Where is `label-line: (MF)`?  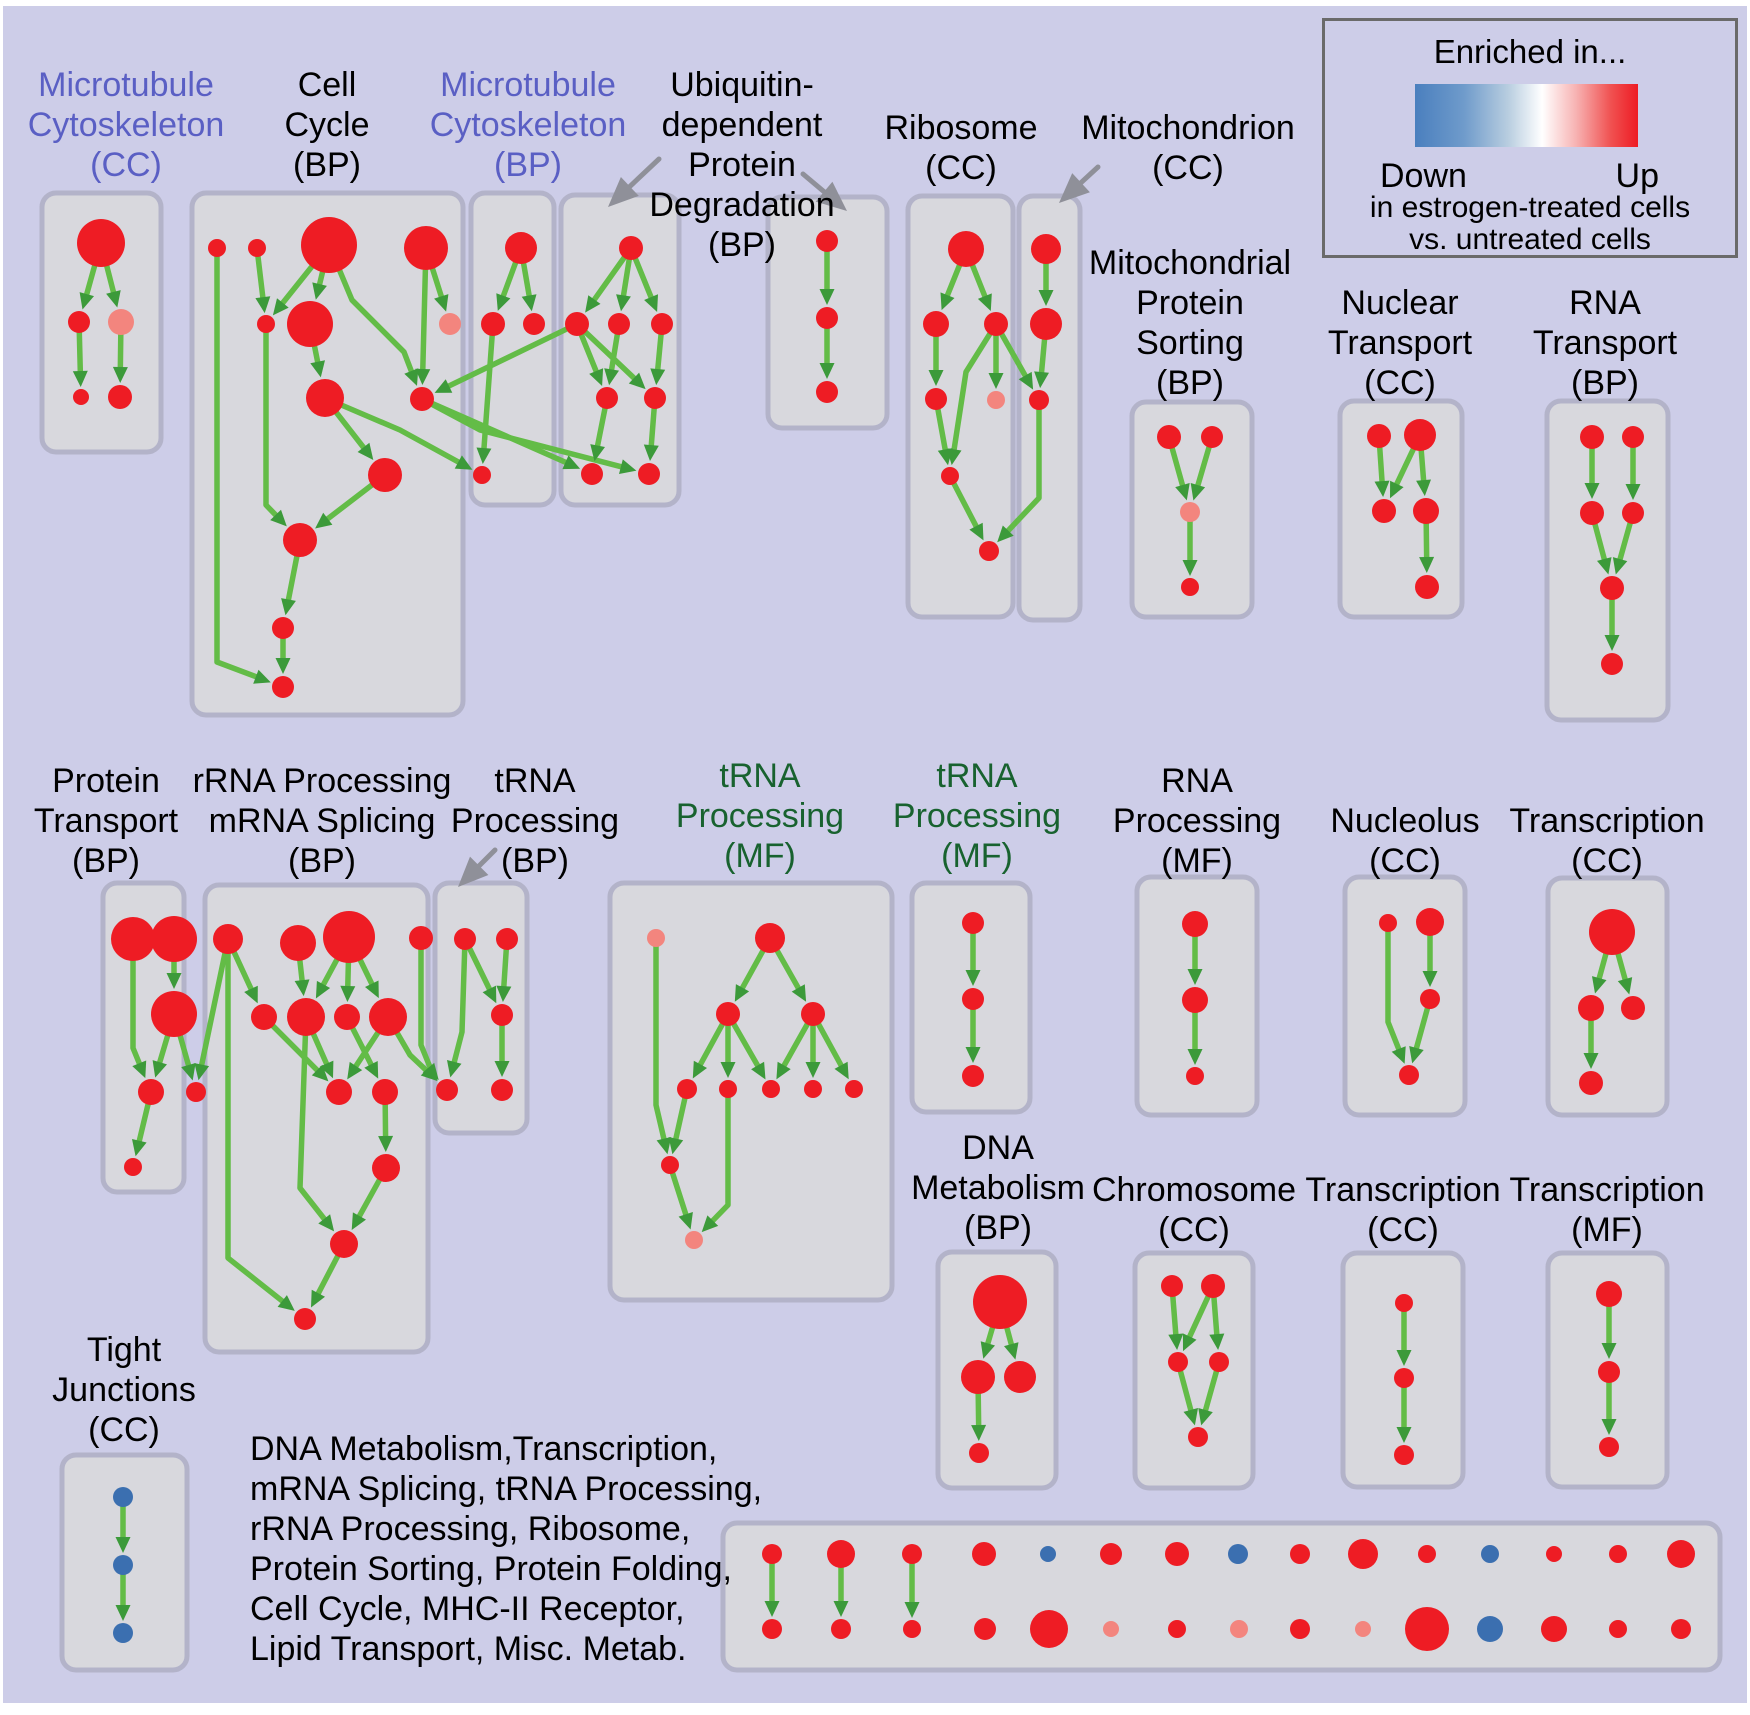 label-line: (MF) is located at coordinates (977, 856).